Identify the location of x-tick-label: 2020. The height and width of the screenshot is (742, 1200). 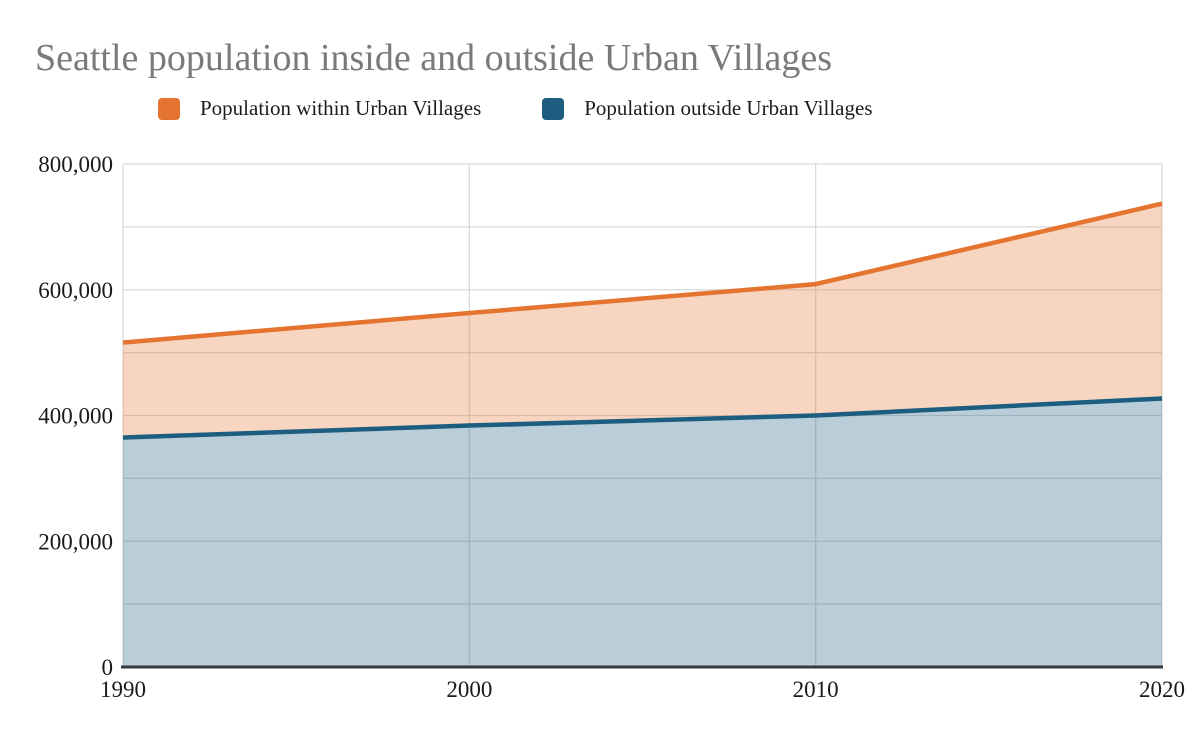
(1162, 689).